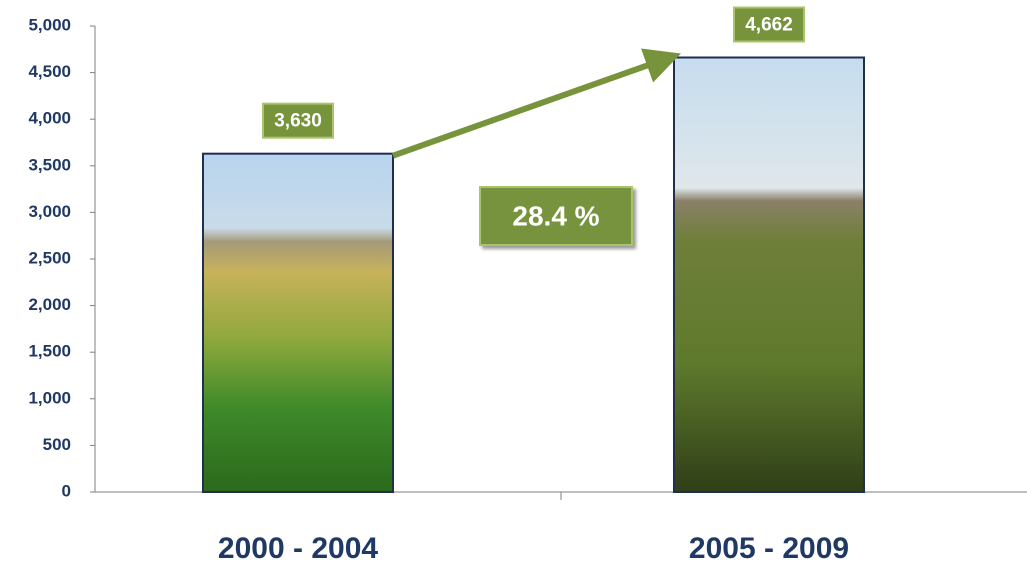  What do you see at coordinates (49, 118) in the screenshot?
I see `y-tick-label: 4,000` at bounding box center [49, 118].